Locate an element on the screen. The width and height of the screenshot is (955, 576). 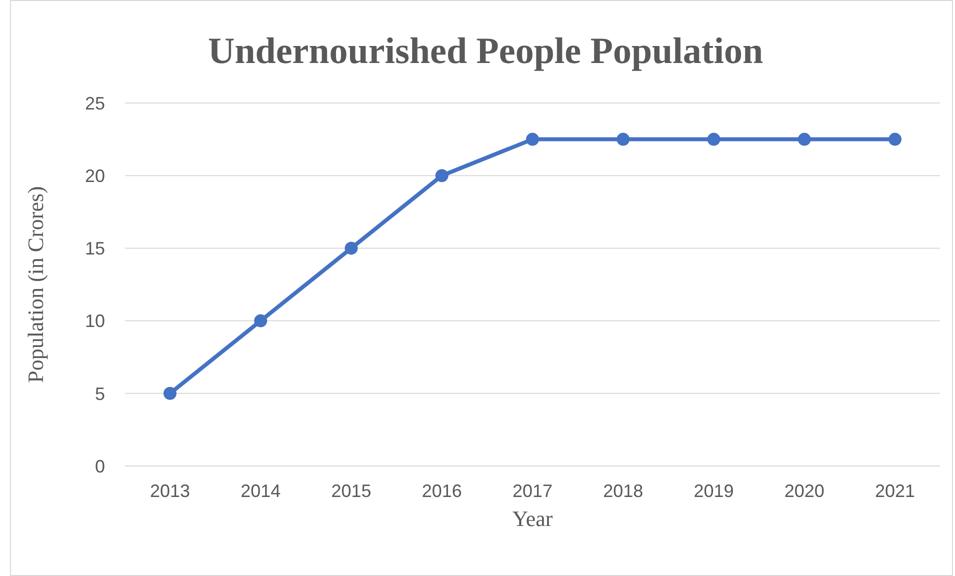
y-tick-label: 25 is located at coordinates (94, 103).